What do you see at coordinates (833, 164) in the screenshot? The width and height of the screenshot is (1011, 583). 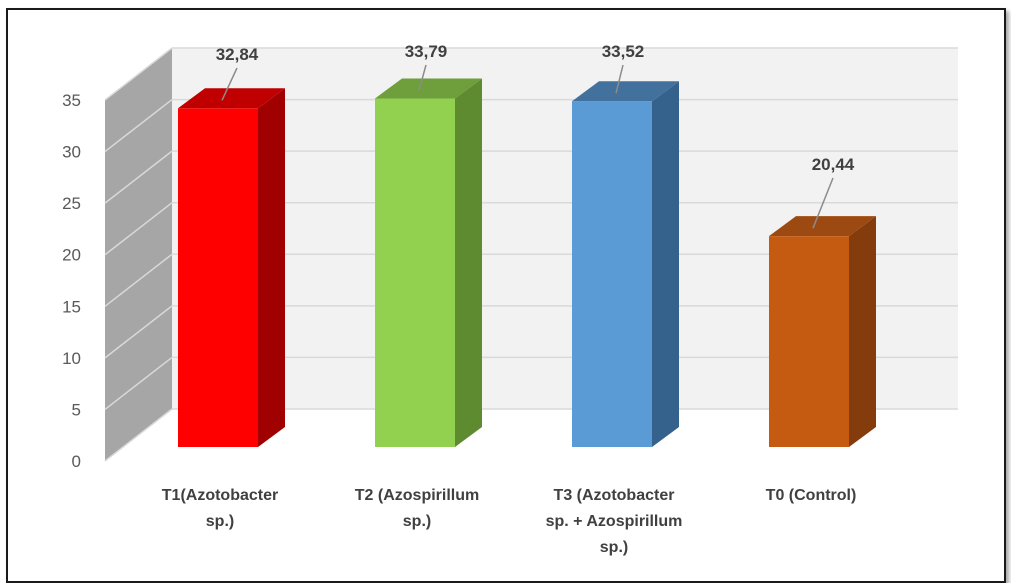 I see `data-label: 20,44` at bounding box center [833, 164].